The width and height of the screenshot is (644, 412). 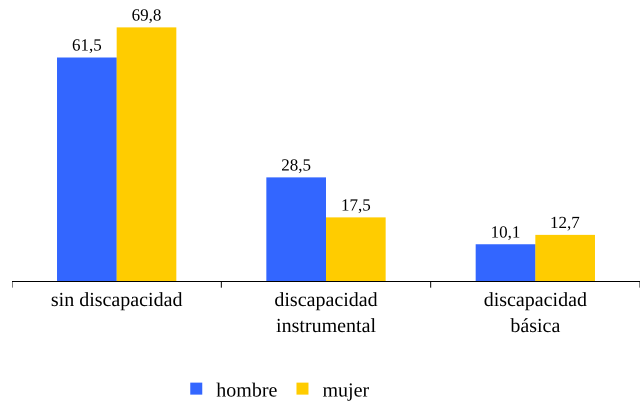 What do you see at coordinates (505, 232) in the screenshot?
I see `data-label: 10,1` at bounding box center [505, 232].